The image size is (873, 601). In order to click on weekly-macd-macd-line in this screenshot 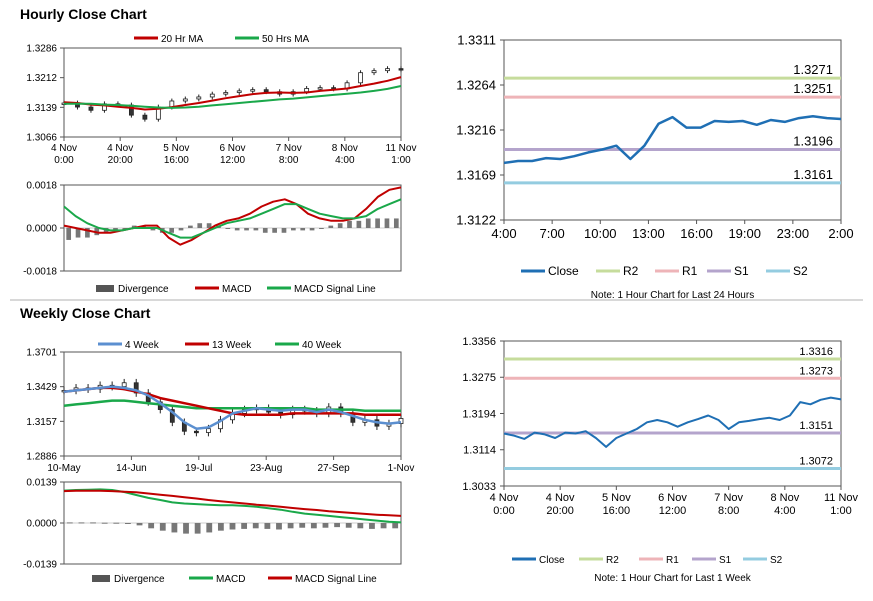, I will do `click(232, 506)`.